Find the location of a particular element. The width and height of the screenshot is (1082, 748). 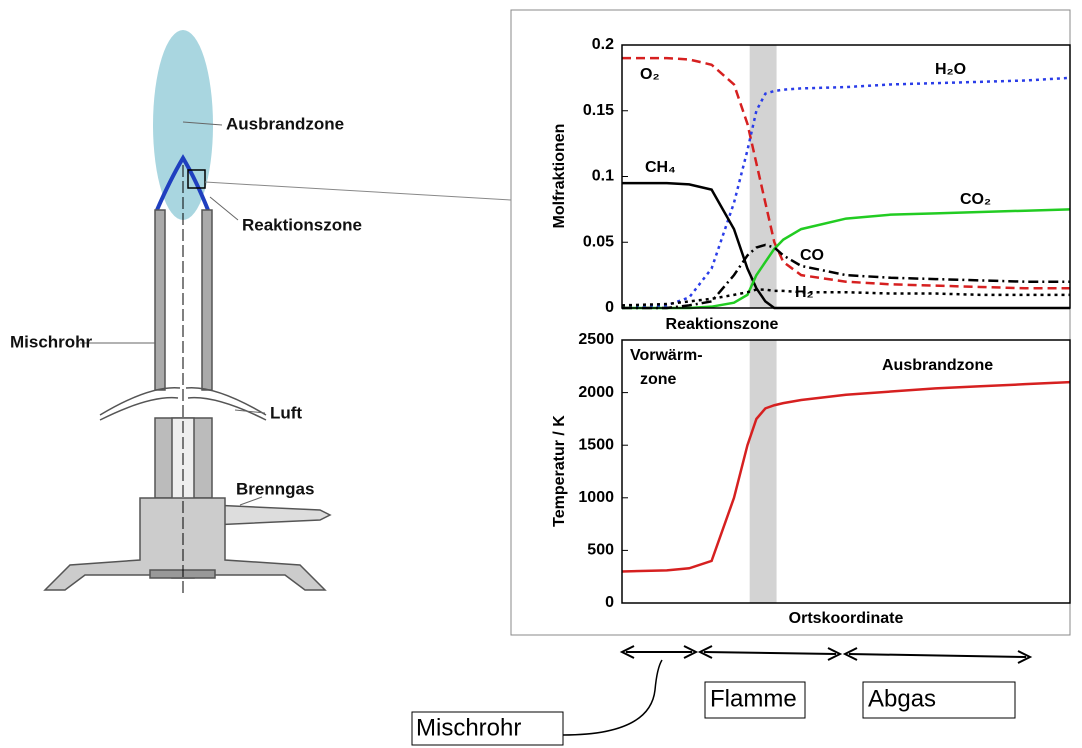

annotation: Ausbrandzone is located at coordinates (937, 365).